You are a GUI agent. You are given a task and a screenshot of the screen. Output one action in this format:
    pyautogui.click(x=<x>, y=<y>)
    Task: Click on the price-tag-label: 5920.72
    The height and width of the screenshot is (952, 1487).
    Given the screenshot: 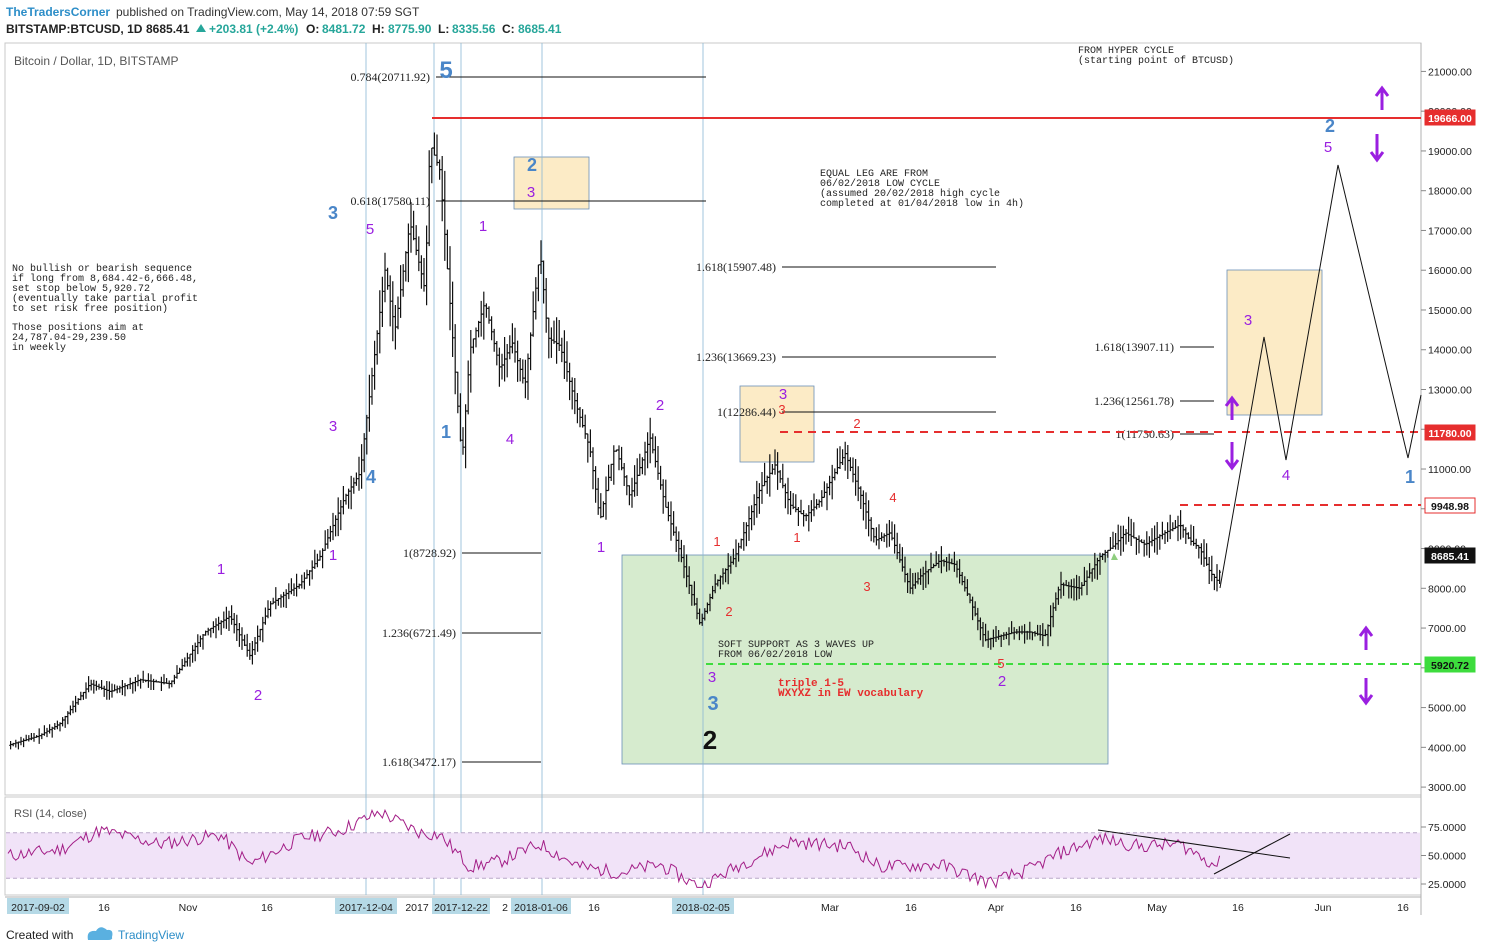 What is the action you would take?
    pyautogui.click(x=1450, y=666)
    